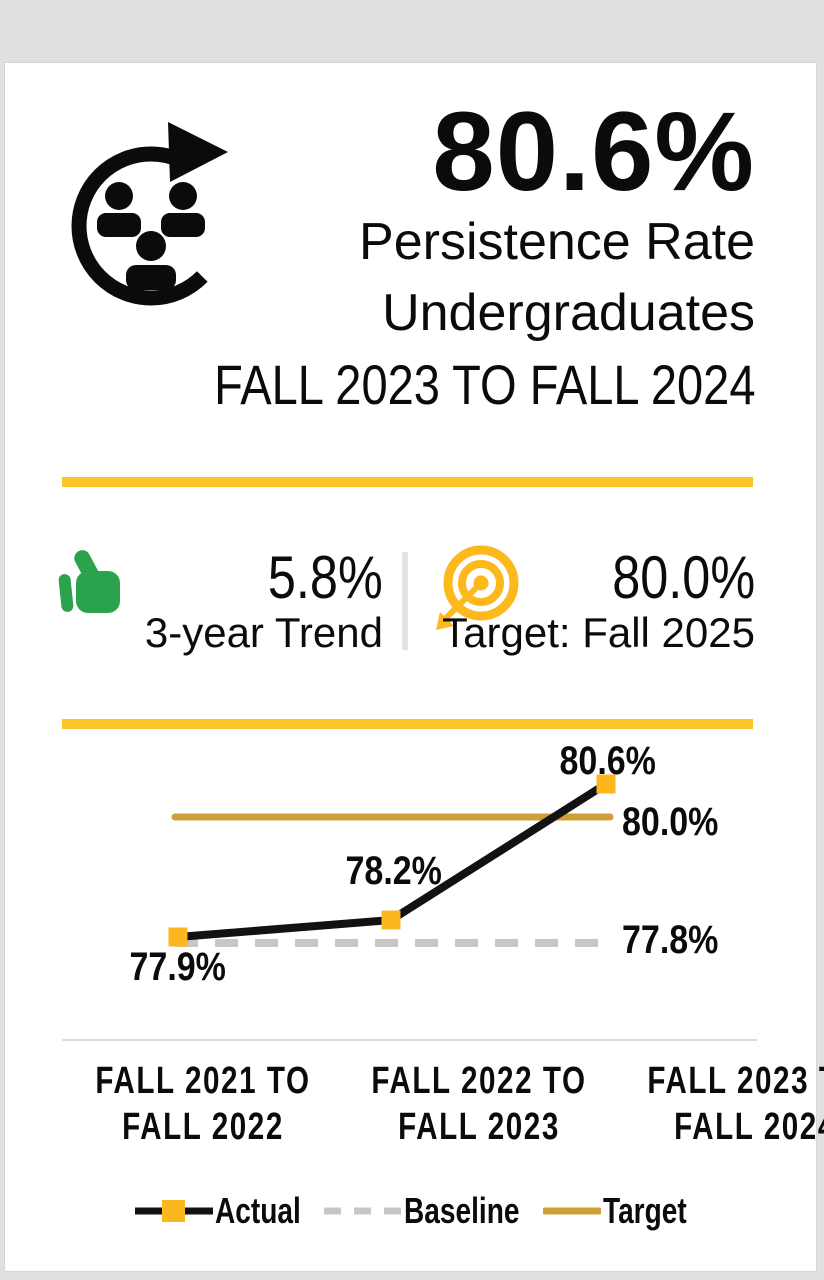 The height and width of the screenshot is (1280, 824). Describe the element at coordinates (598, 632) in the screenshot. I see `target-label: Target: Fall 2025` at that location.